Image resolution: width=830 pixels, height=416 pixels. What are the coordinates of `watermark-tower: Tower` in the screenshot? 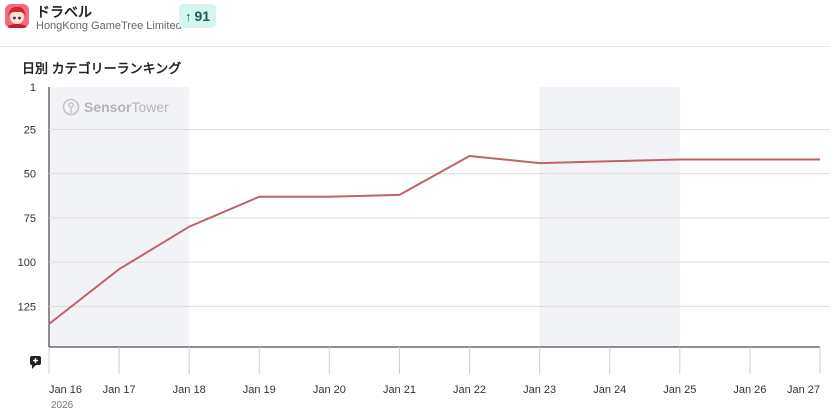 It's located at (150, 107).